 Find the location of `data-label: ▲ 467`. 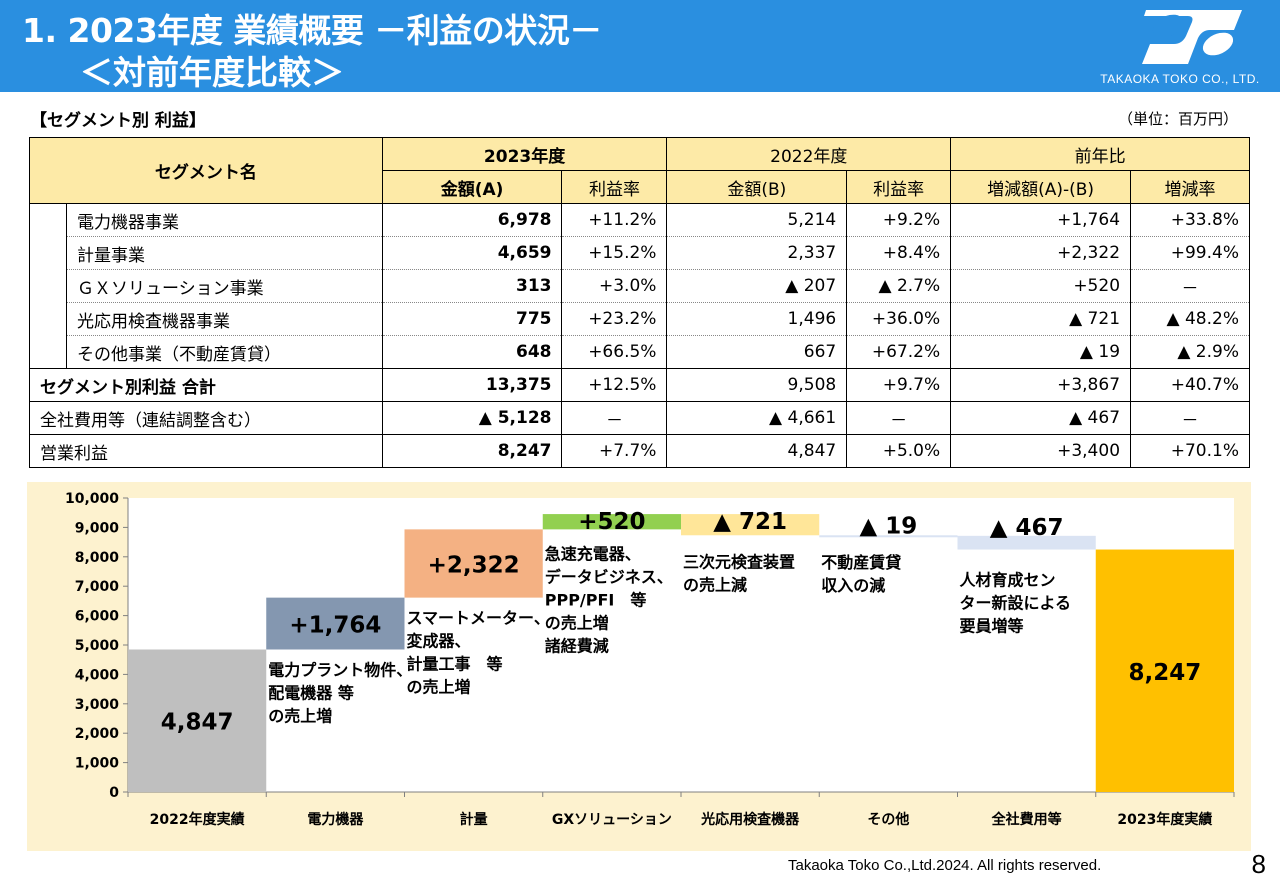

data-label: ▲ 467 is located at coordinates (1027, 528).